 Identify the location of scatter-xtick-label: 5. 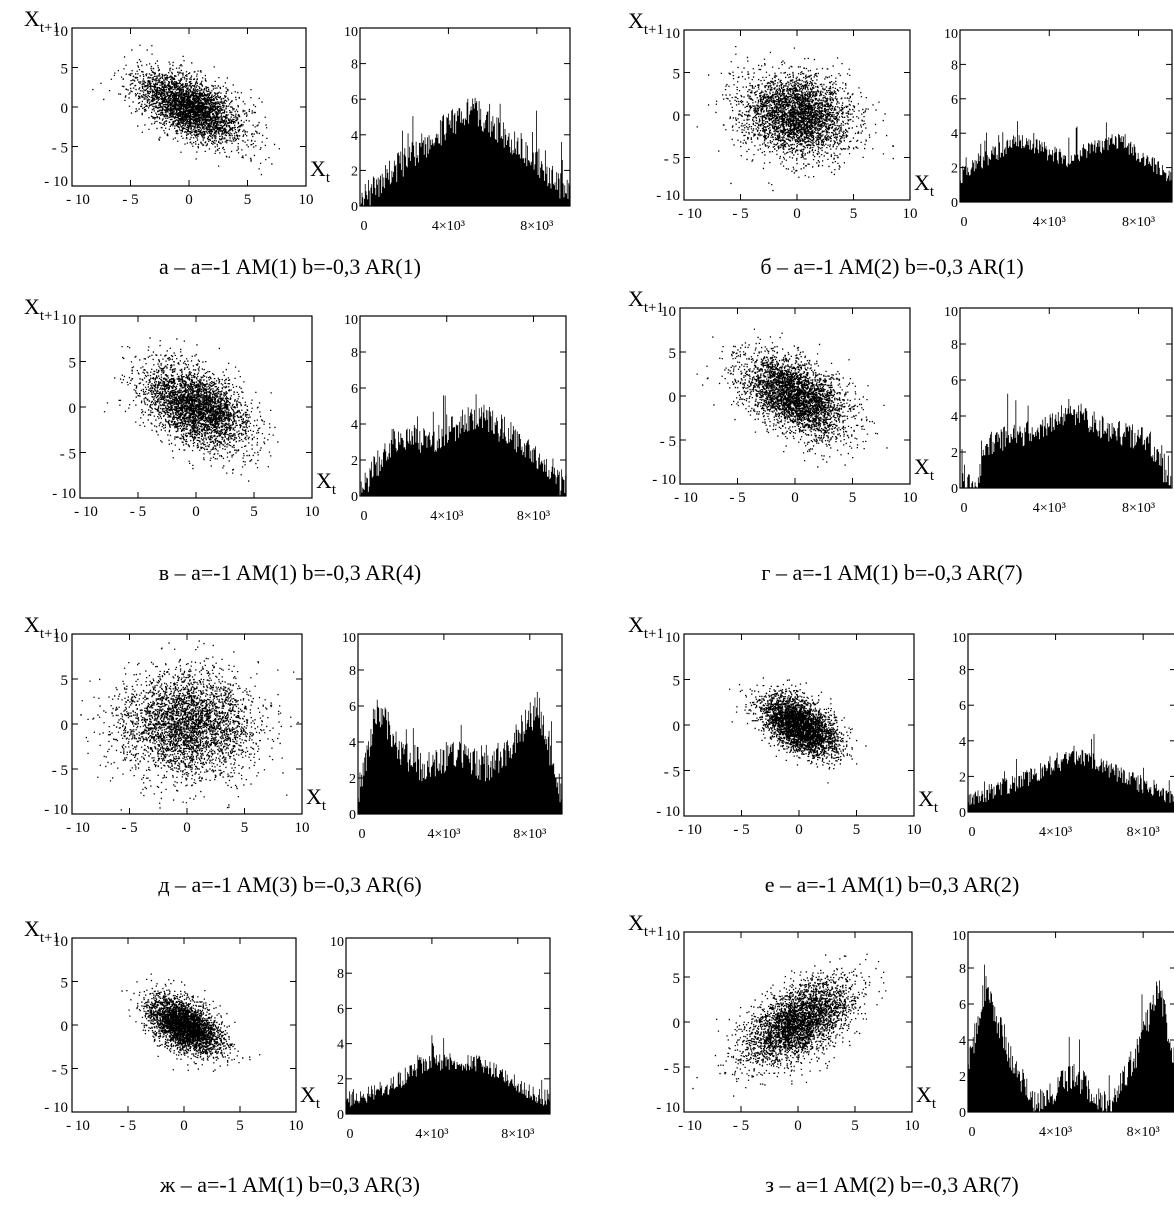
(245, 828).